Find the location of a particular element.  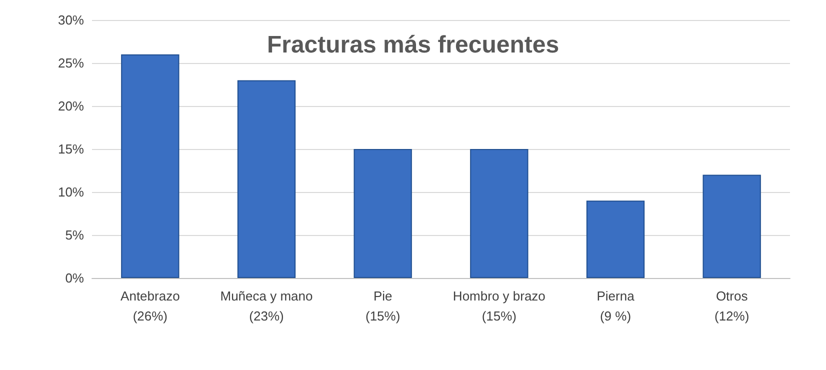

x-tick-label: Muñeca y mano (23%) is located at coordinates (266, 306).